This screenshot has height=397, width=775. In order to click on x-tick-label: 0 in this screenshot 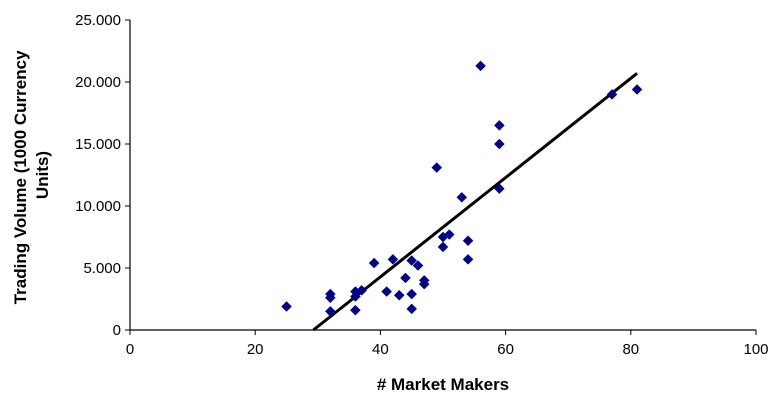, I will do `click(130, 349)`.